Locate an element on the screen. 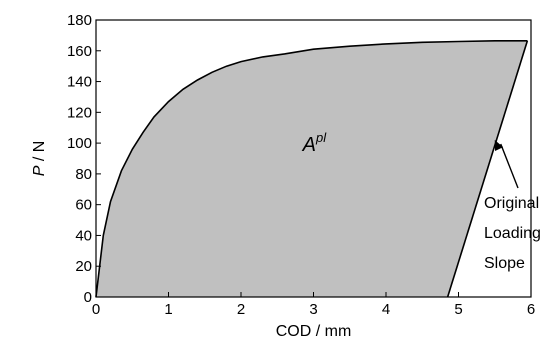  y-tick-label: 100 is located at coordinates (79, 143).